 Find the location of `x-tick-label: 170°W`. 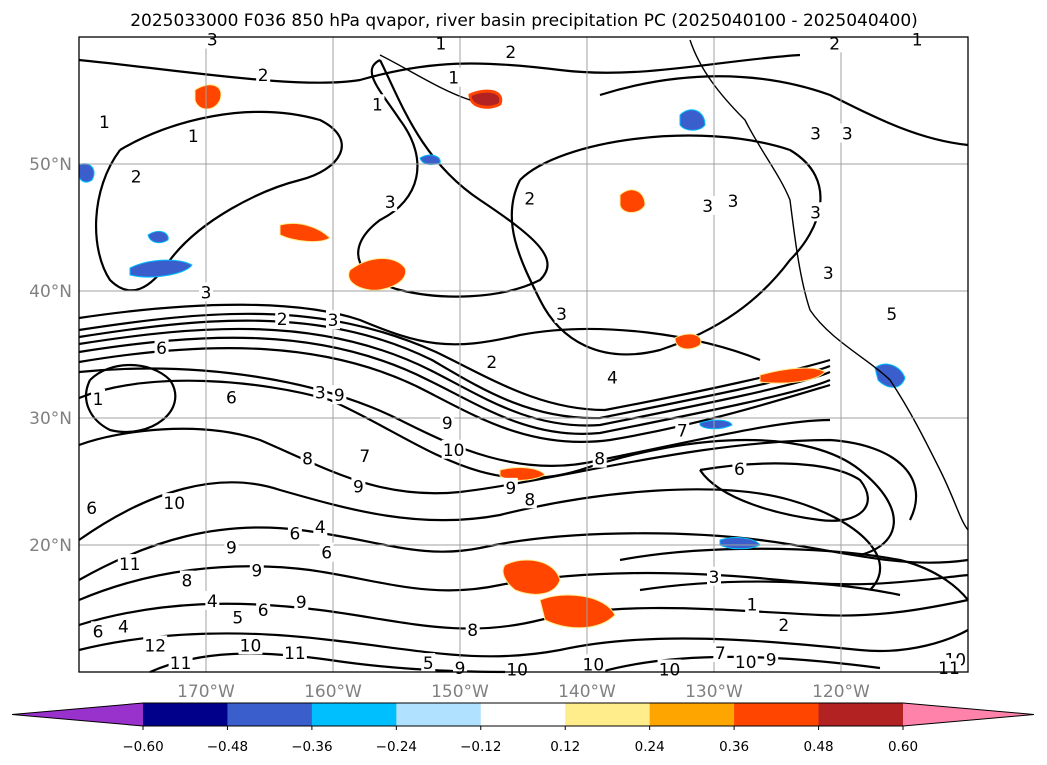

x-tick-label: 170°W is located at coordinates (206, 692).